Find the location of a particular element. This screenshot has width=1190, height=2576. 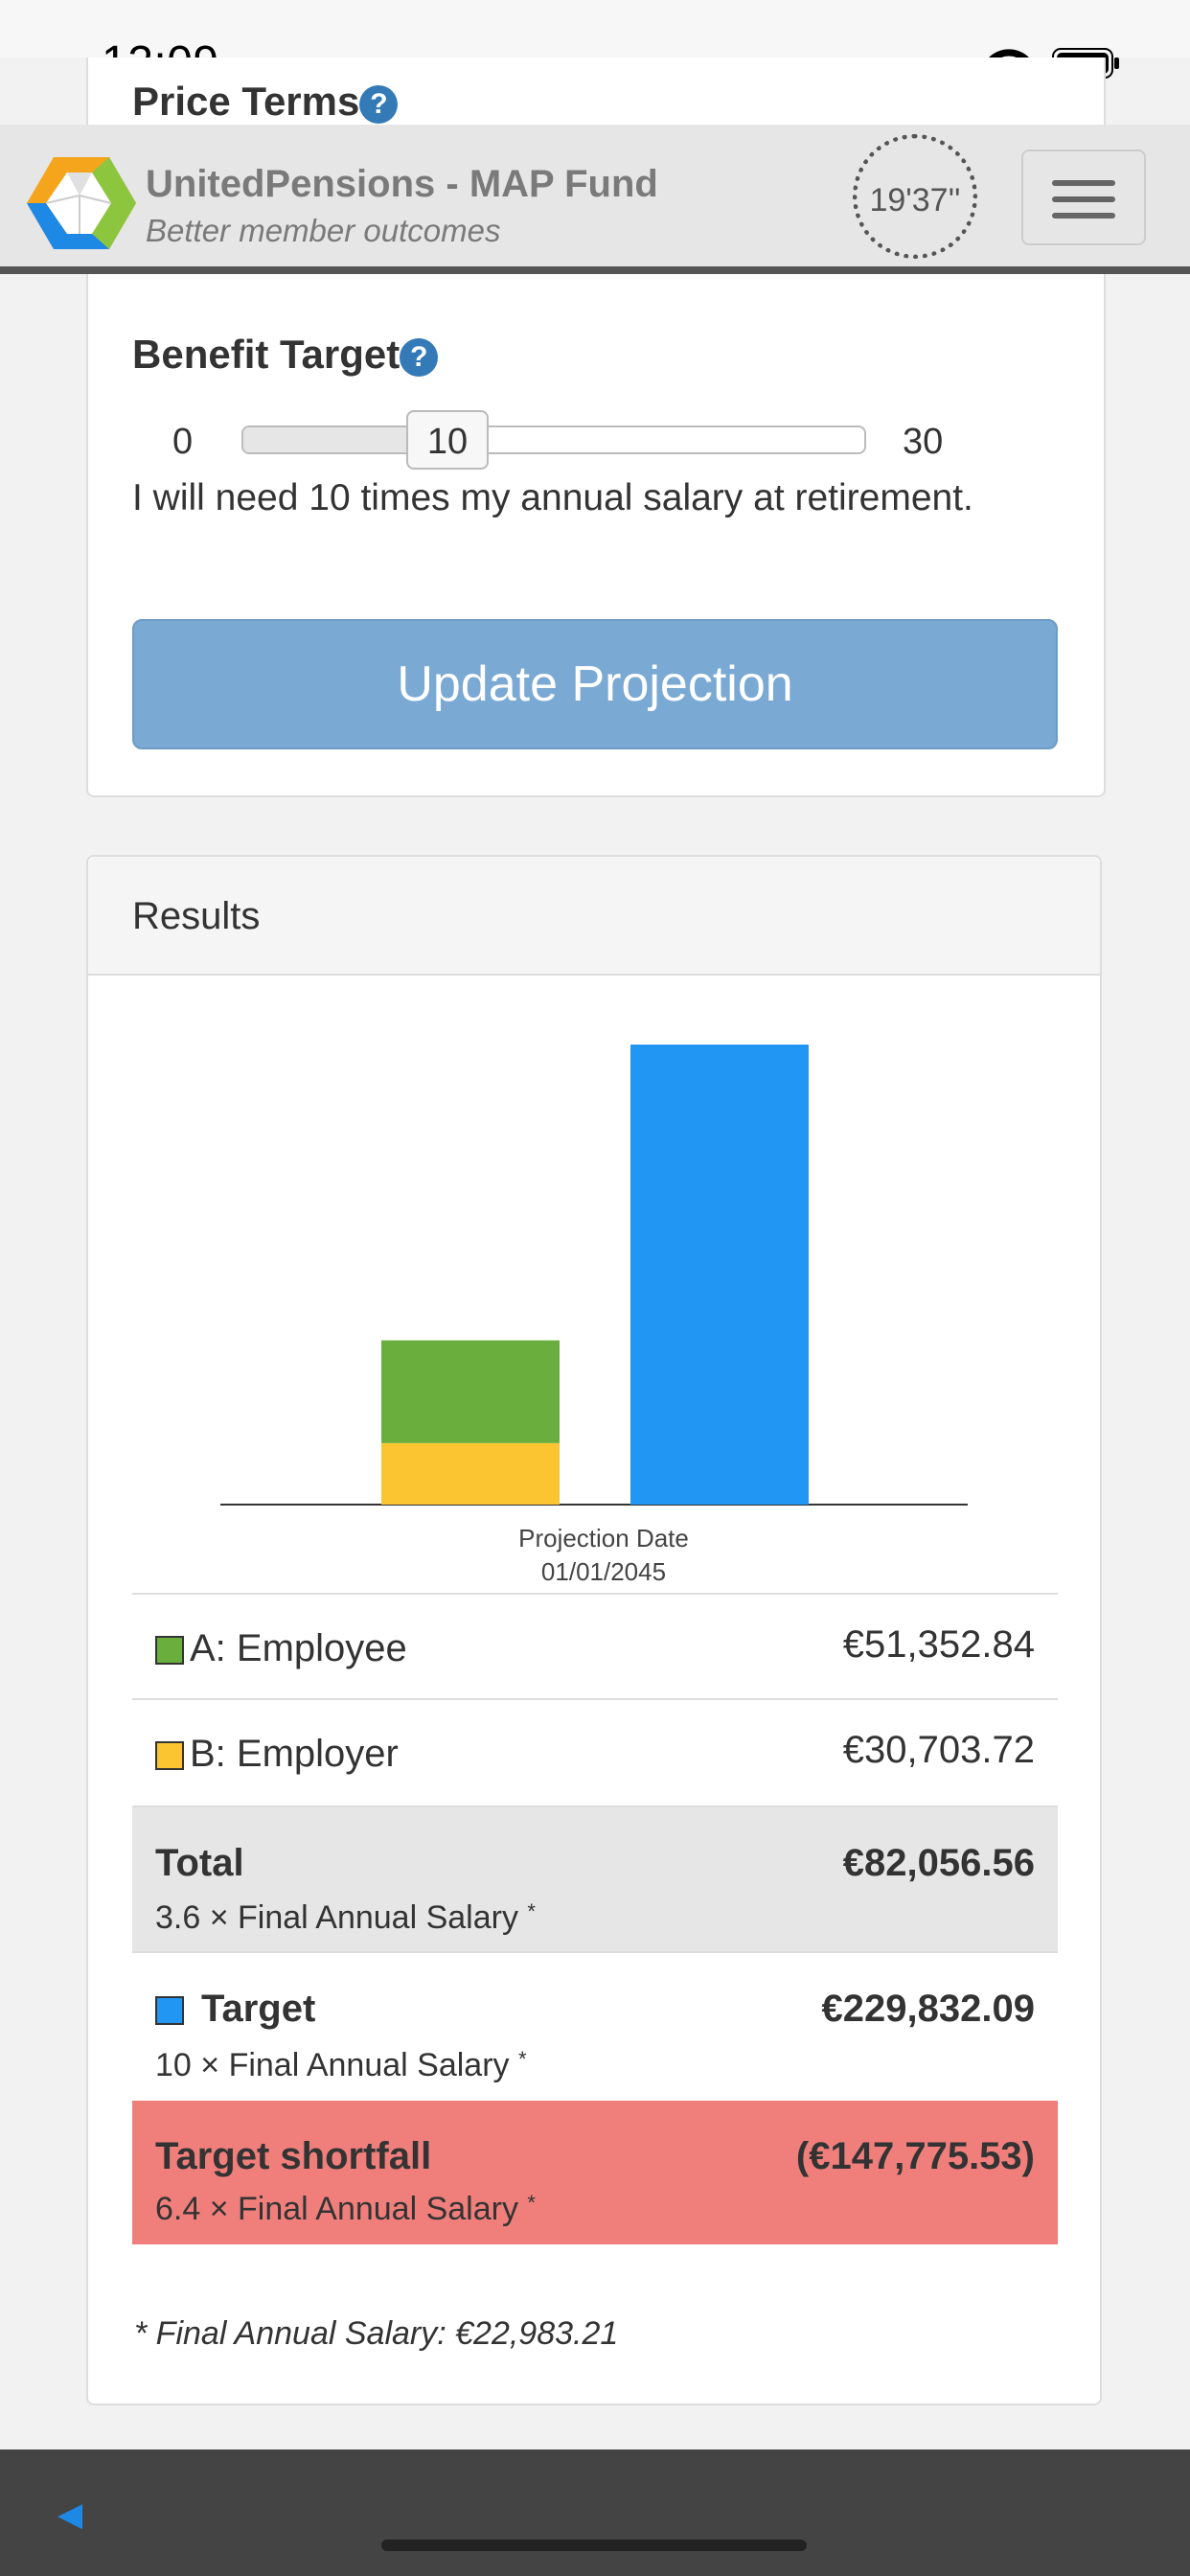

row-label: Target is located at coordinates (258, 2009).